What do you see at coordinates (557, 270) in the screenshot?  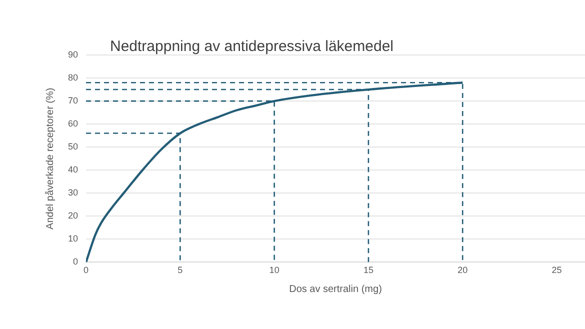 I see `x-tick-label: 25` at bounding box center [557, 270].